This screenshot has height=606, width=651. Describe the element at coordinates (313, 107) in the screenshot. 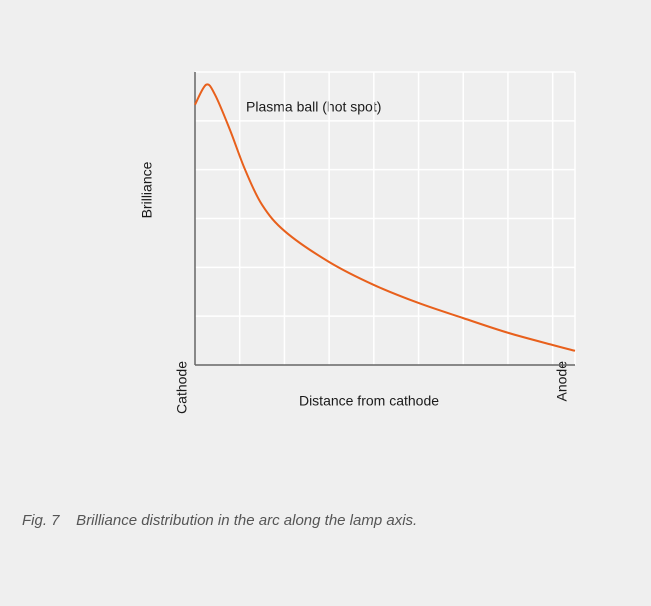

I see `annotation: Plasma ball (hot spot)` at that location.